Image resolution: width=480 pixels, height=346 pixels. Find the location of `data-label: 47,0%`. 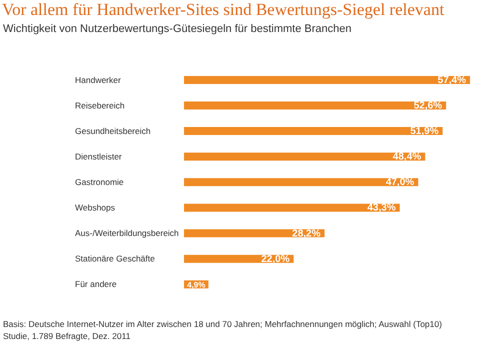

data-label: 47,0% is located at coordinates (400, 182).